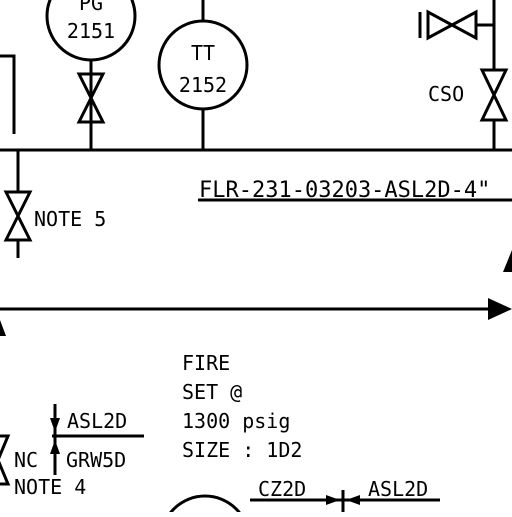 The image size is (512, 517). What do you see at coordinates (18, 216) in the screenshot?
I see `note5-valve-icon` at bounding box center [18, 216].